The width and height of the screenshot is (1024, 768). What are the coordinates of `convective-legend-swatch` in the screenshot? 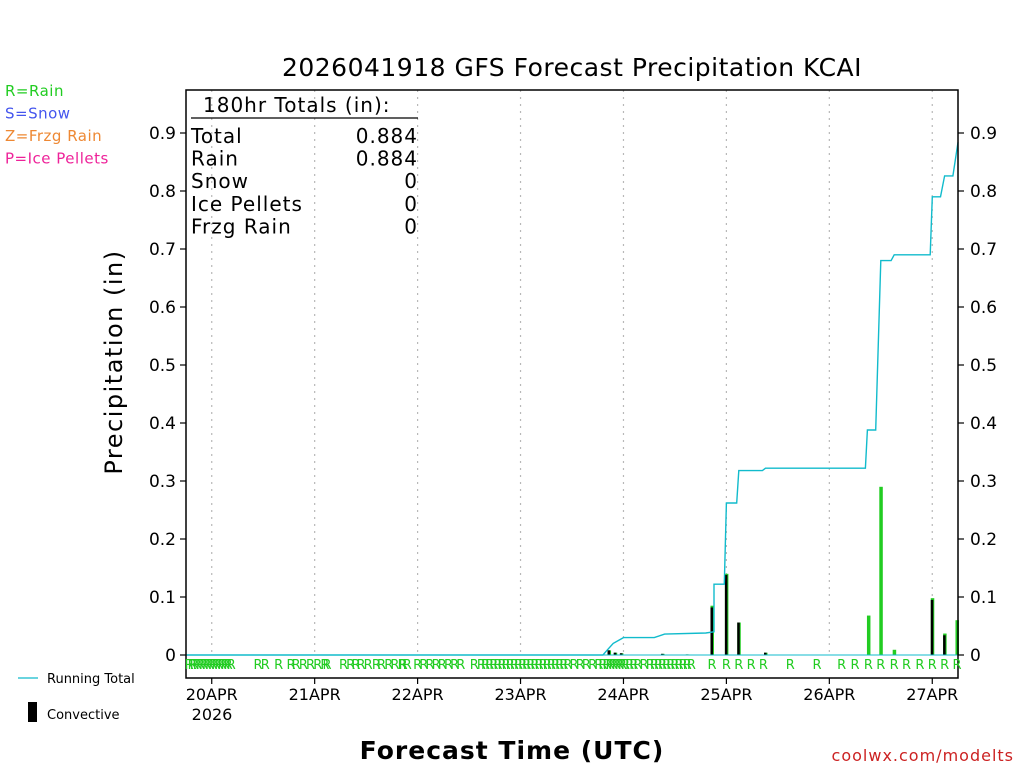 It's located at (32, 712).